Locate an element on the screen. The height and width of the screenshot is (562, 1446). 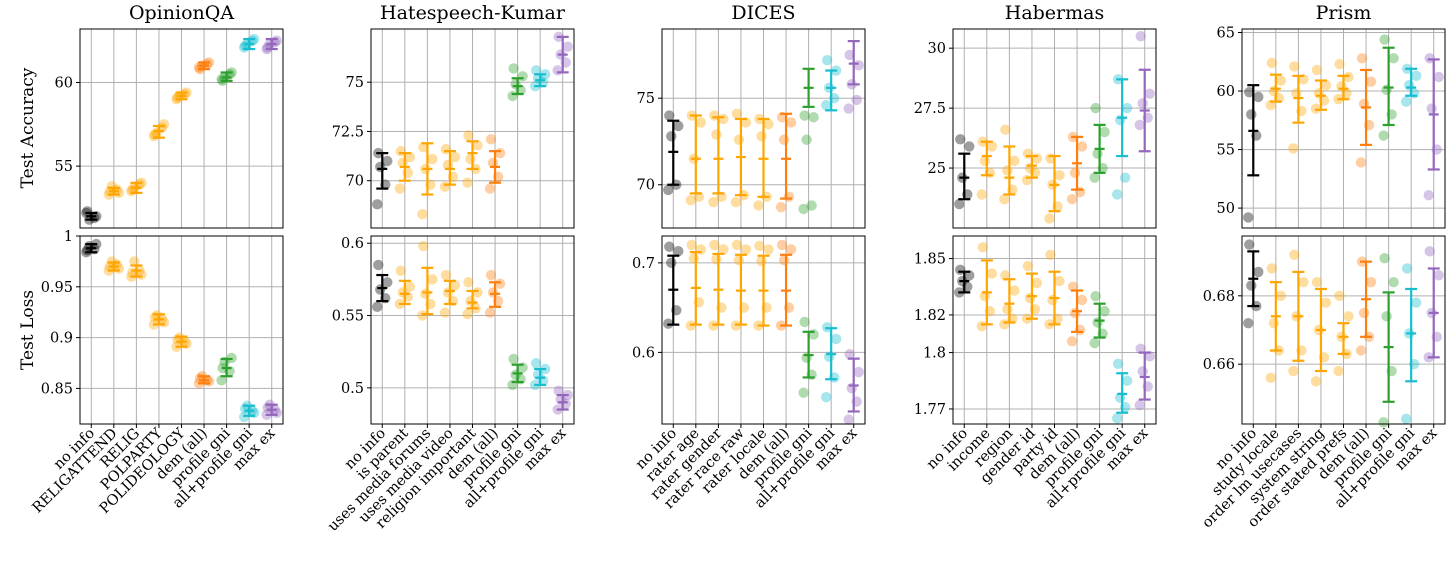
y-tick-label: 55 is located at coordinates (1226, 151).